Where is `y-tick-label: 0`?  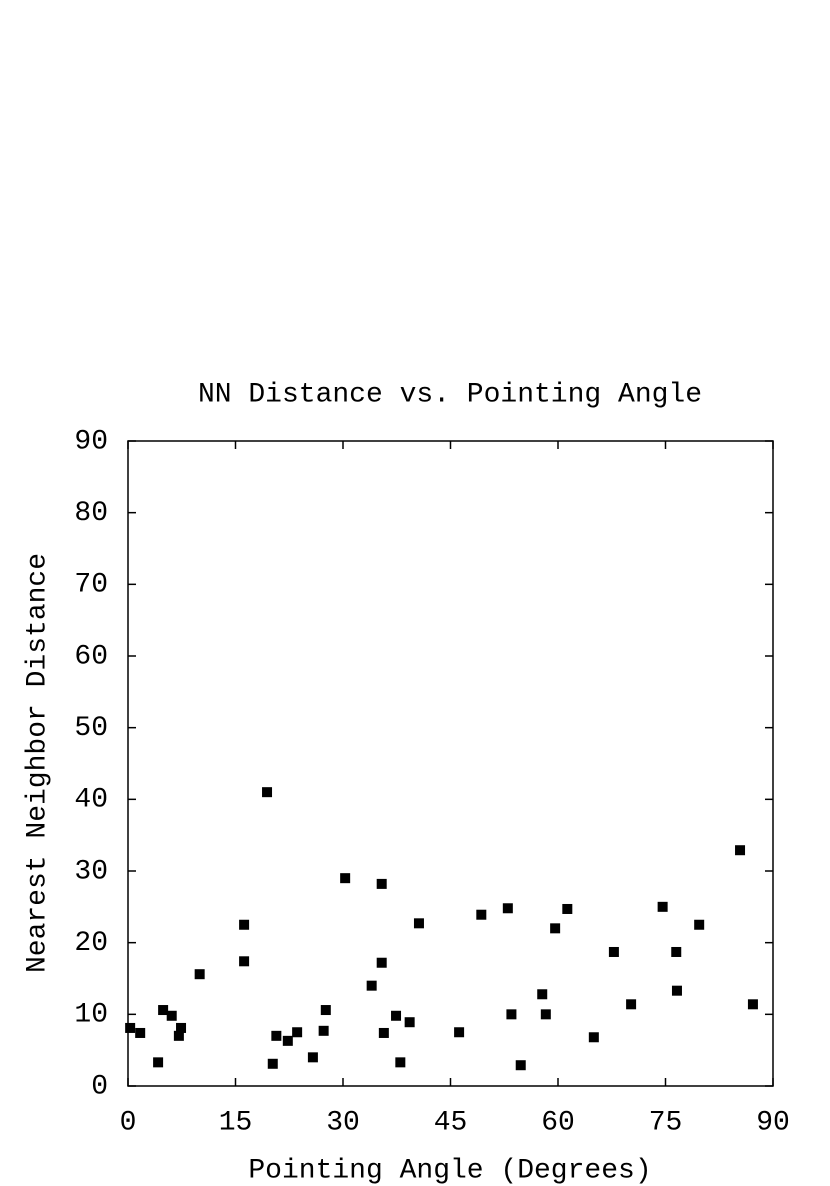
y-tick-label: 0 is located at coordinates (99, 1086).